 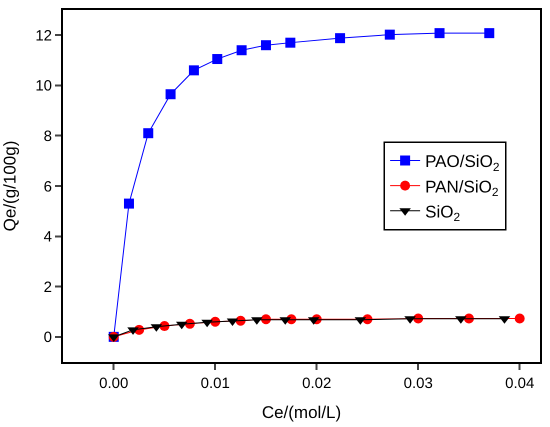 What do you see at coordinates (462, 163) in the screenshot?
I see `legend-label: PAO/SiO$_{2}$` at bounding box center [462, 163].